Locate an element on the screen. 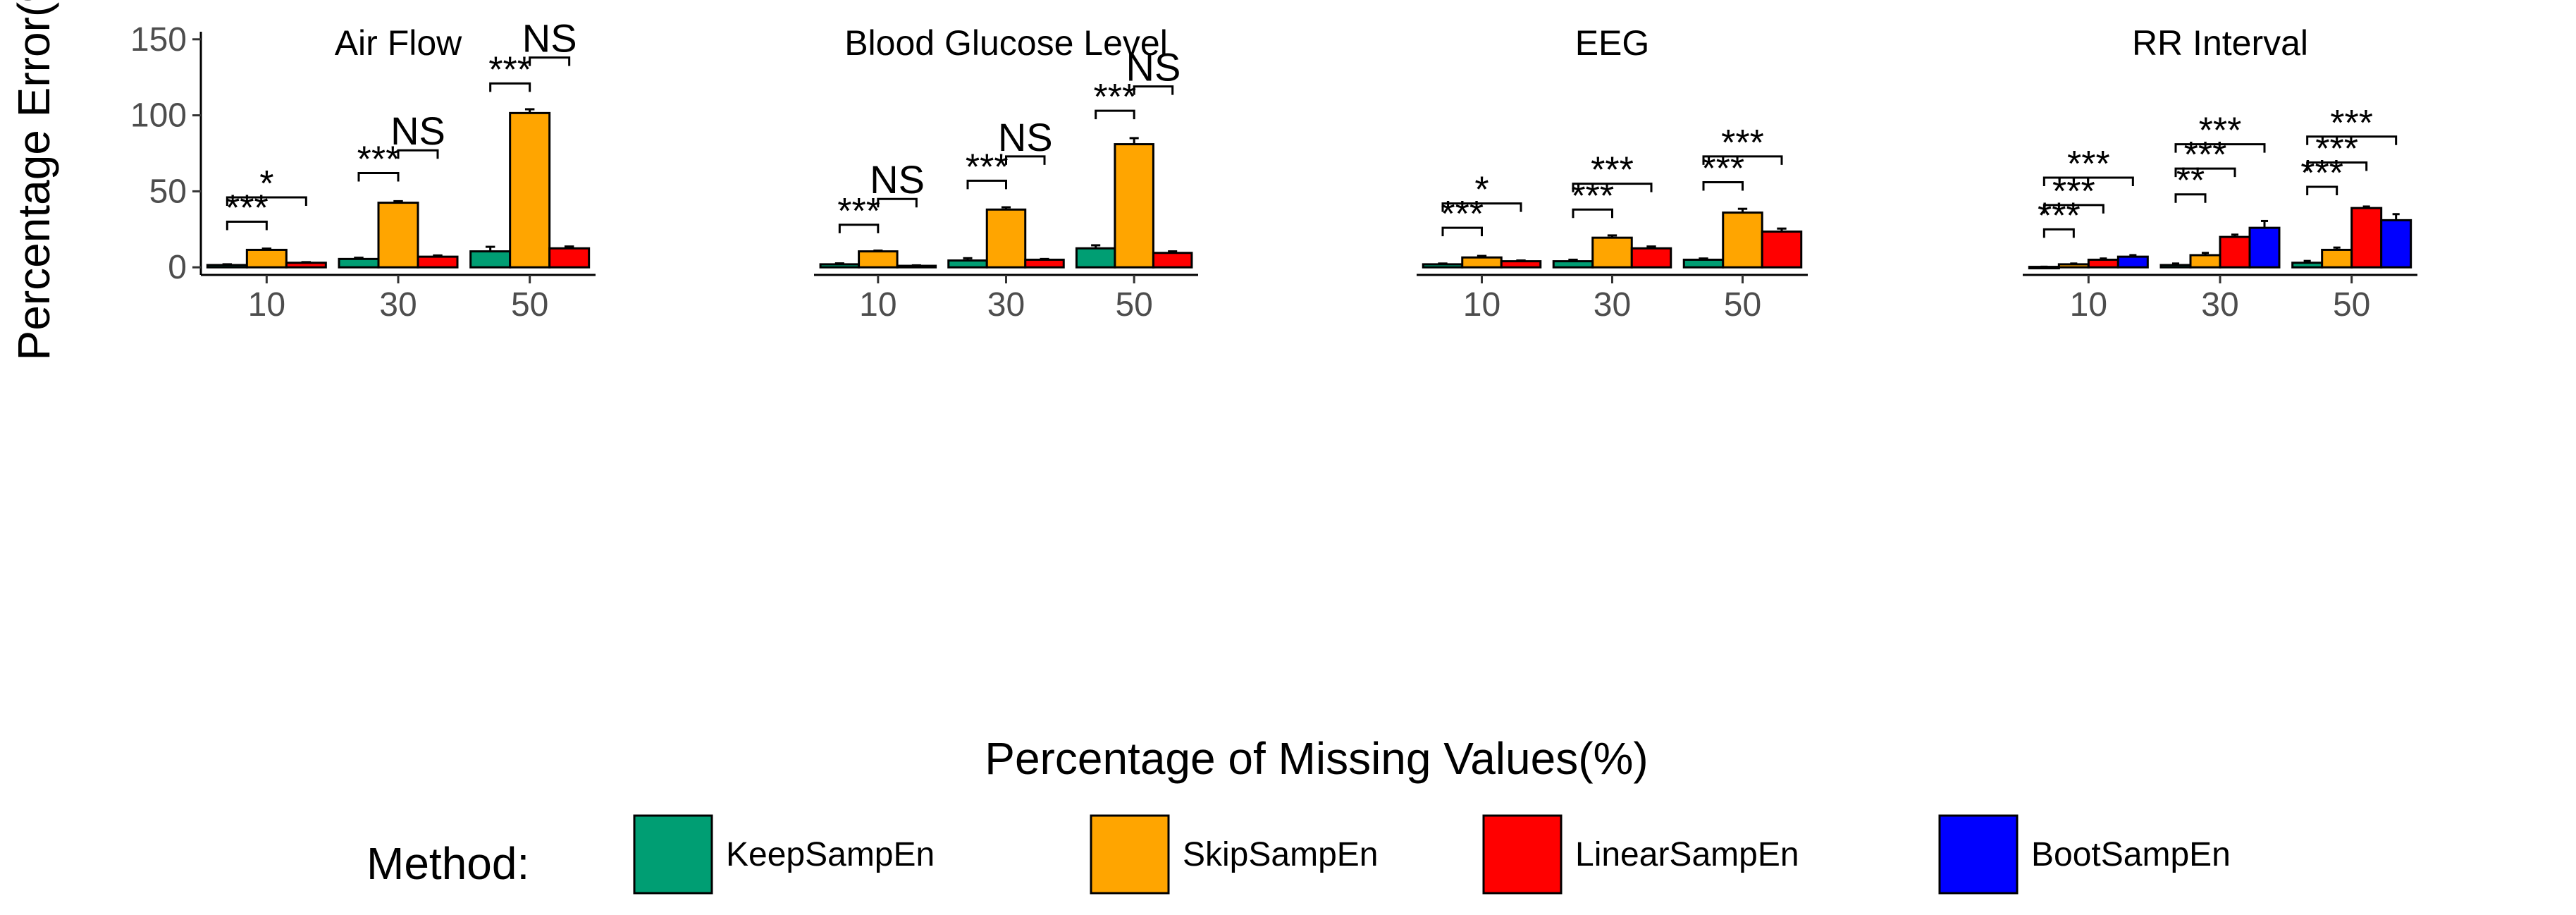  panel-title: RR Interval is located at coordinates (2220, 43).